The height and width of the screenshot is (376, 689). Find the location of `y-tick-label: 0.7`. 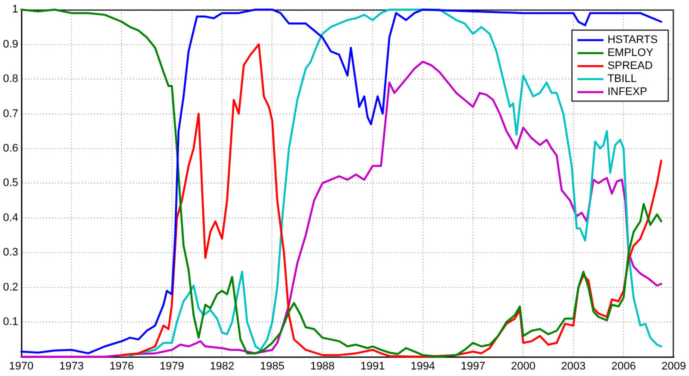

y-tick-label: 0.7 is located at coordinates (10, 114).